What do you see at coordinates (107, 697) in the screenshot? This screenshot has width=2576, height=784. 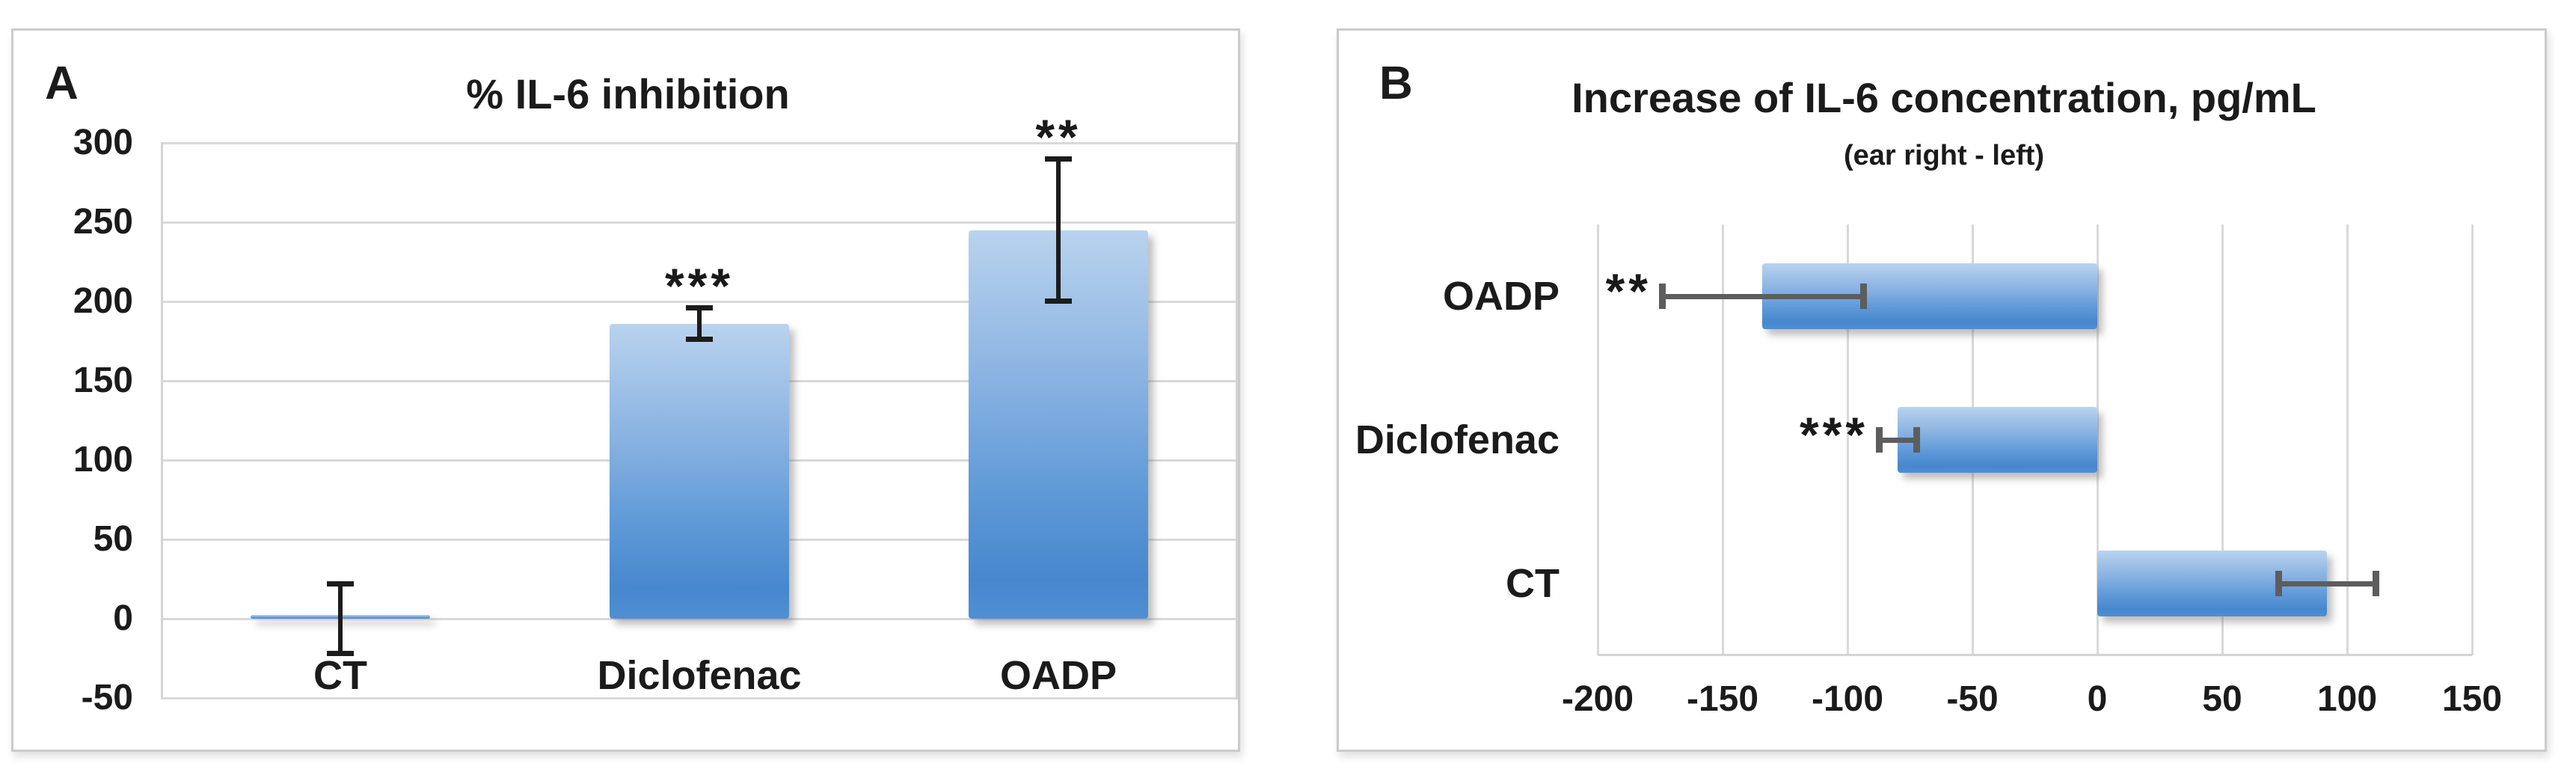 I see `y-axis-tick-label: -50` at bounding box center [107, 697].